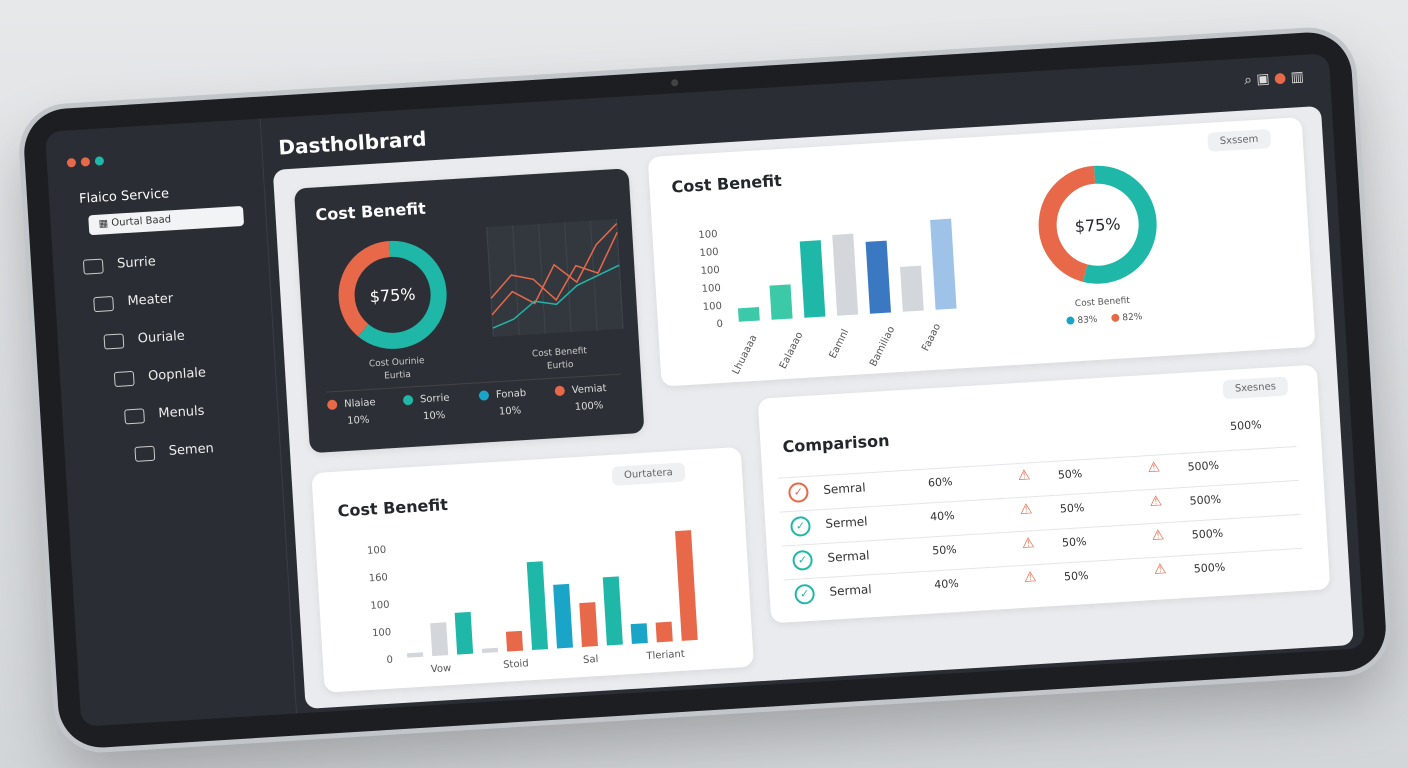 This screenshot has width=1408, height=768. I want to click on x-tick-label: Faaao, so click(931, 337).